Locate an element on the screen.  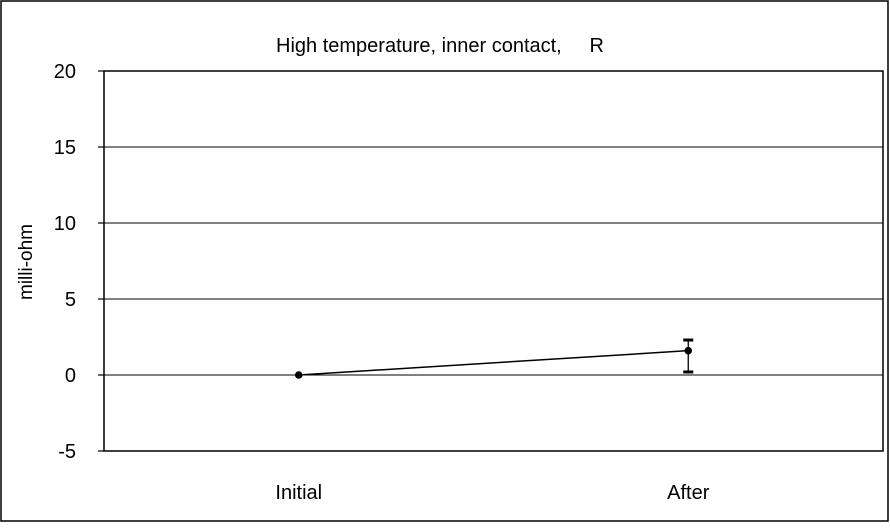
y-tick-label: 0 is located at coordinates (70, 376).